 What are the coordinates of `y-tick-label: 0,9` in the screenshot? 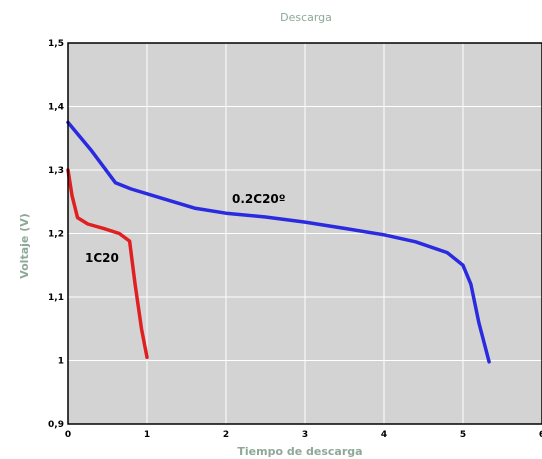 It's located at (56, 425).